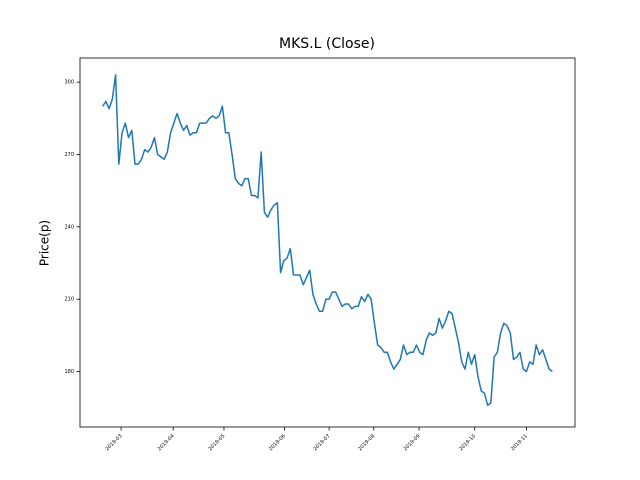  What do you see at coordinates (327, 44) in the screenshot?
I see `chart-title: MKS.L (Close)` at bounding box center [327, 44].